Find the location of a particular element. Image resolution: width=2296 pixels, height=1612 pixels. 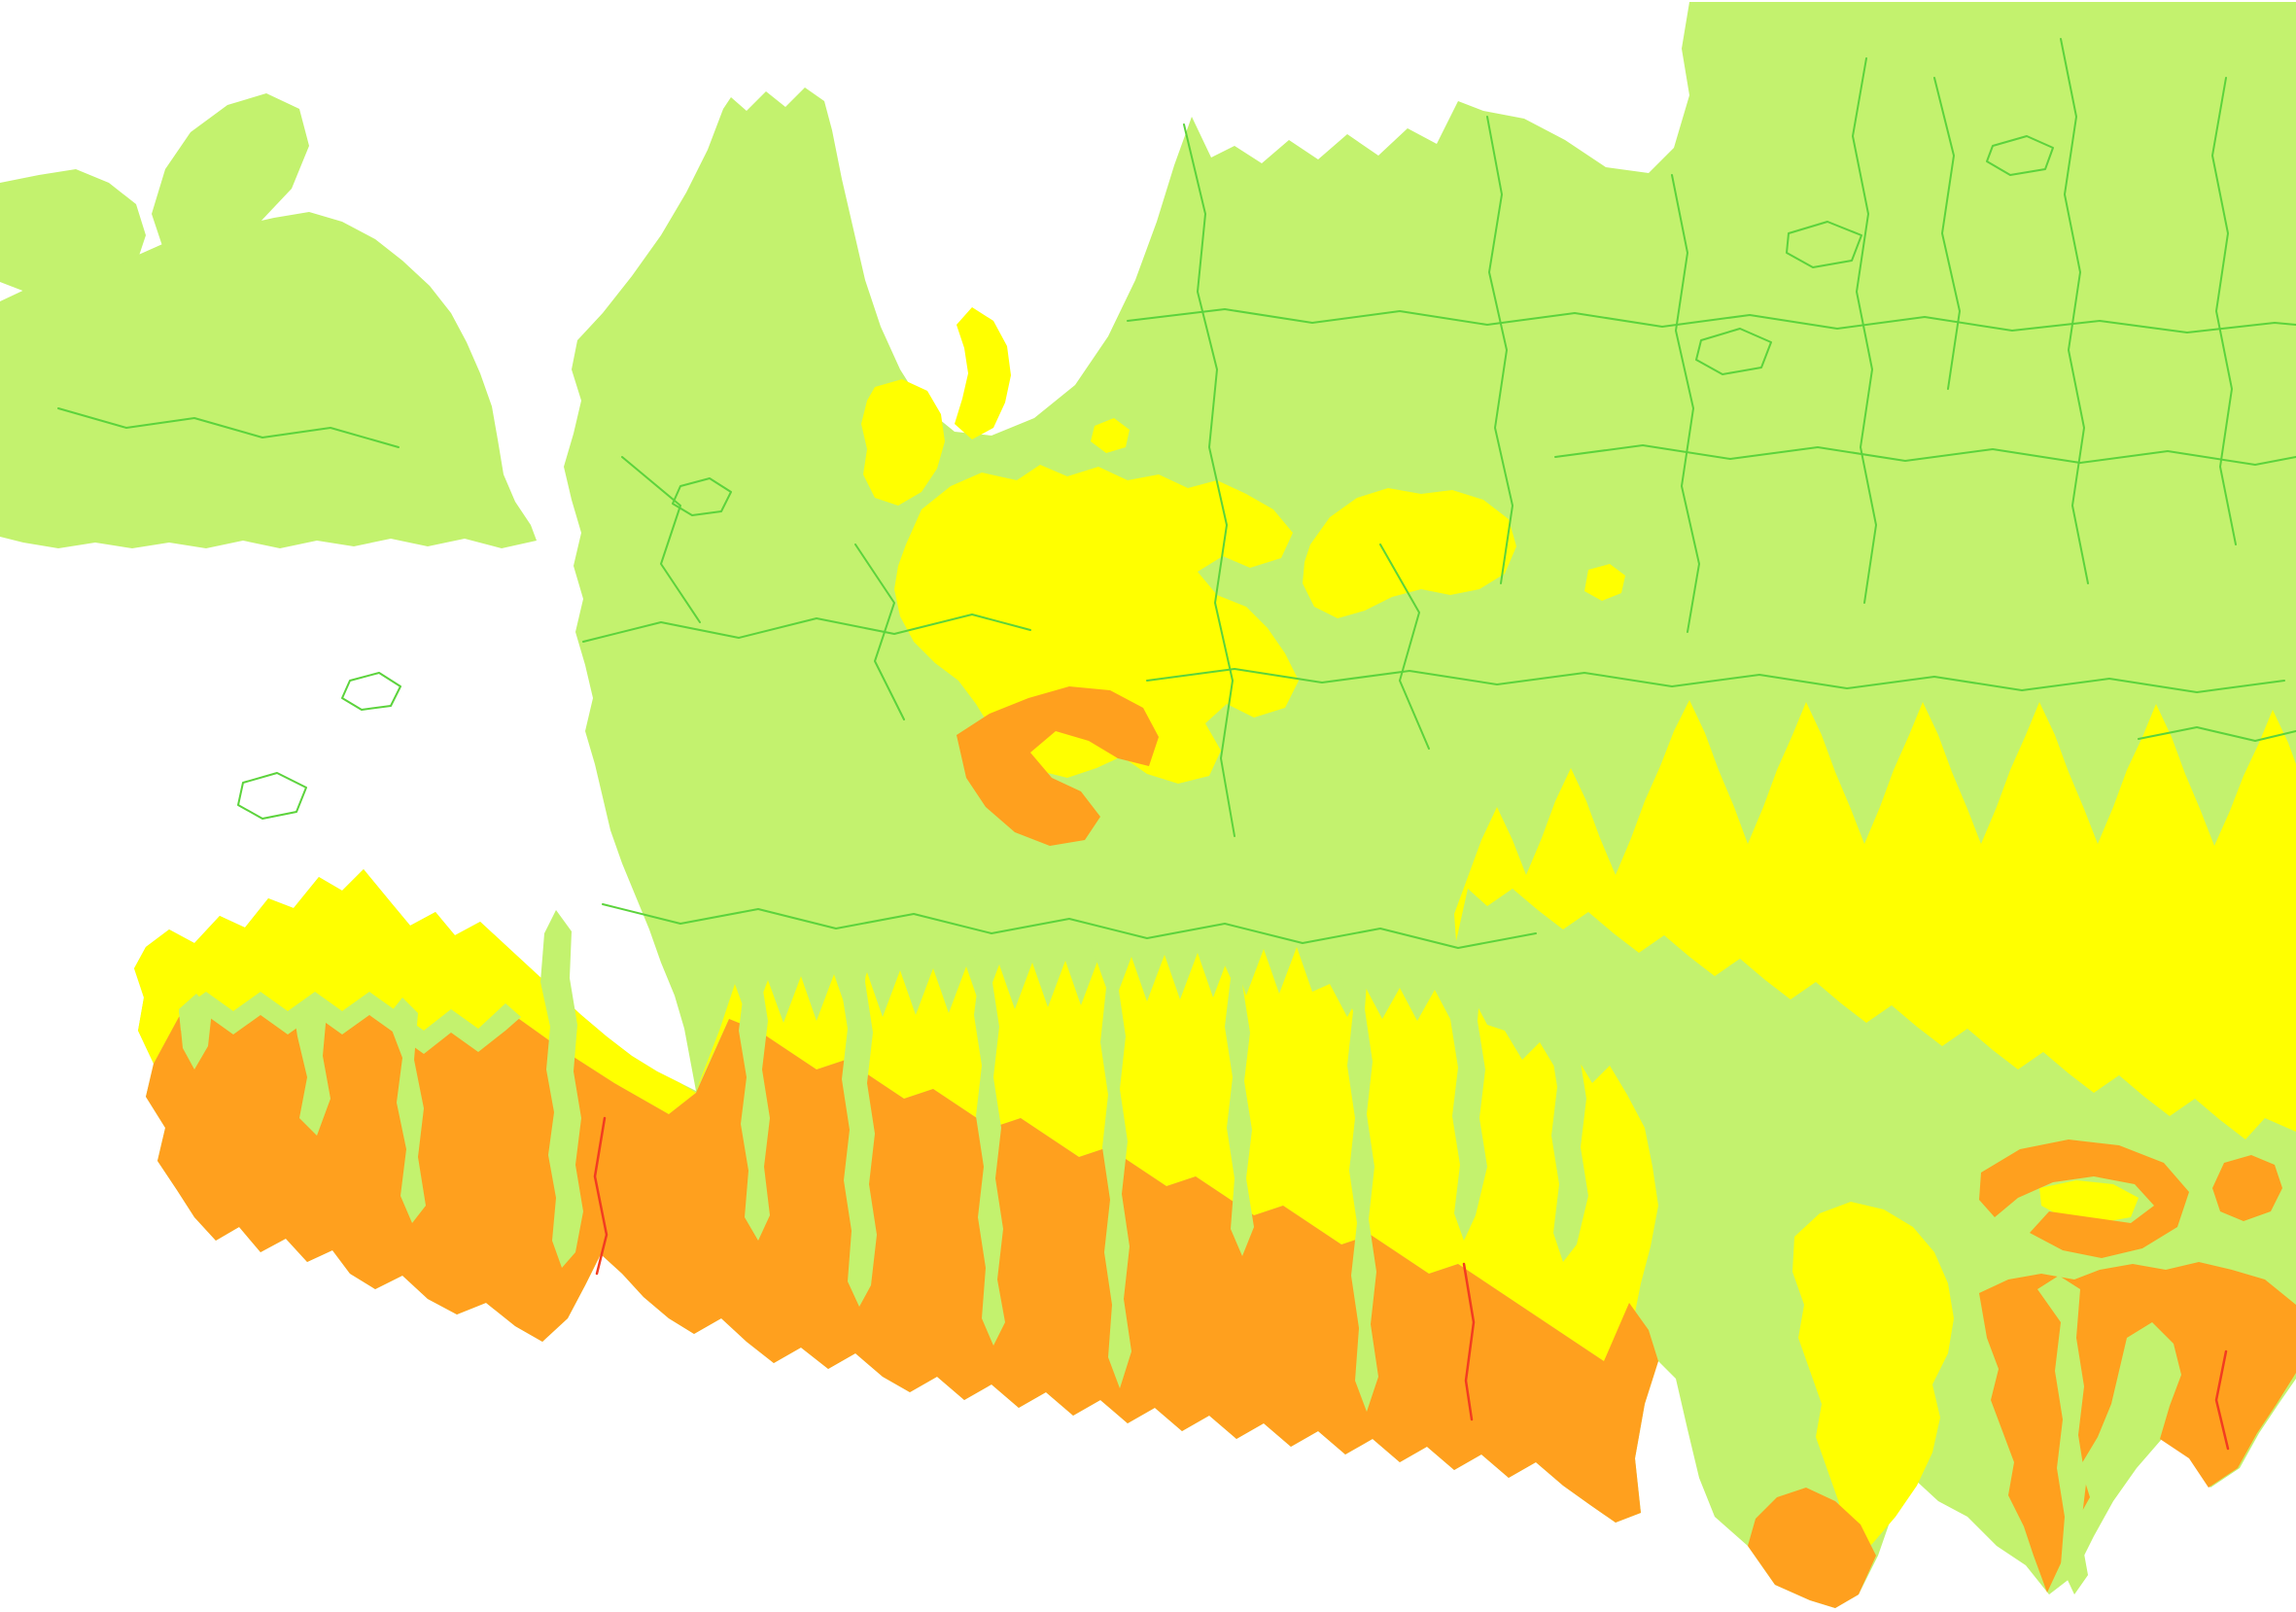

border-lines-severe-layer is located at coordinates (1411, 1283).